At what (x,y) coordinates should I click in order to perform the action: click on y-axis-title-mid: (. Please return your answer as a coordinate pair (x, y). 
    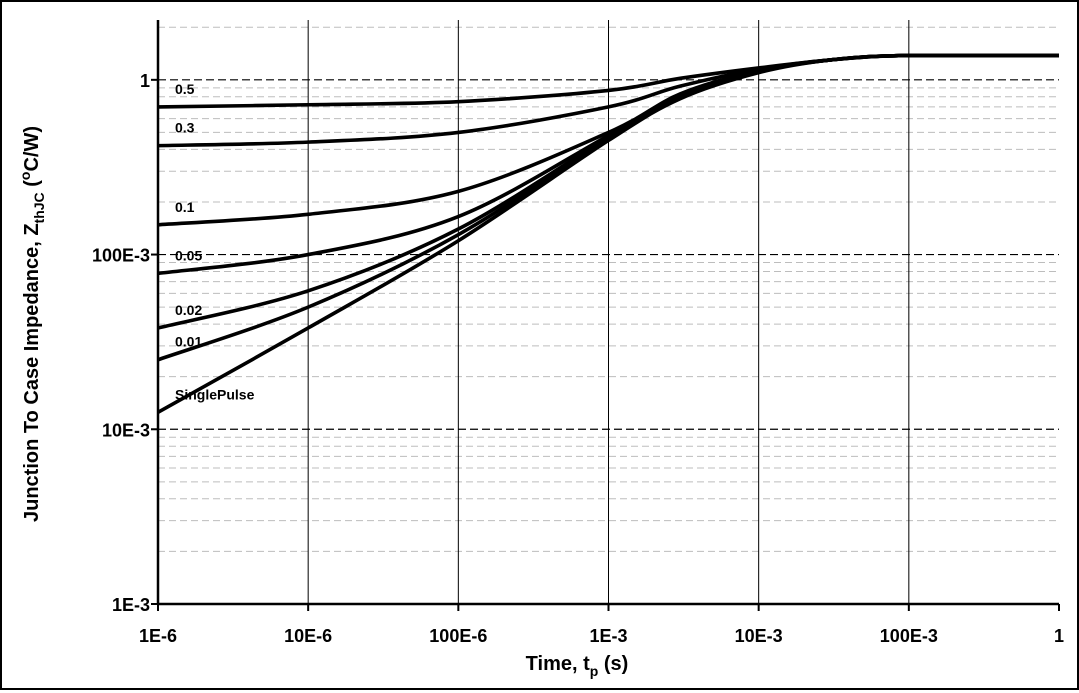
    Looking at the image, I should click on (32, 186).